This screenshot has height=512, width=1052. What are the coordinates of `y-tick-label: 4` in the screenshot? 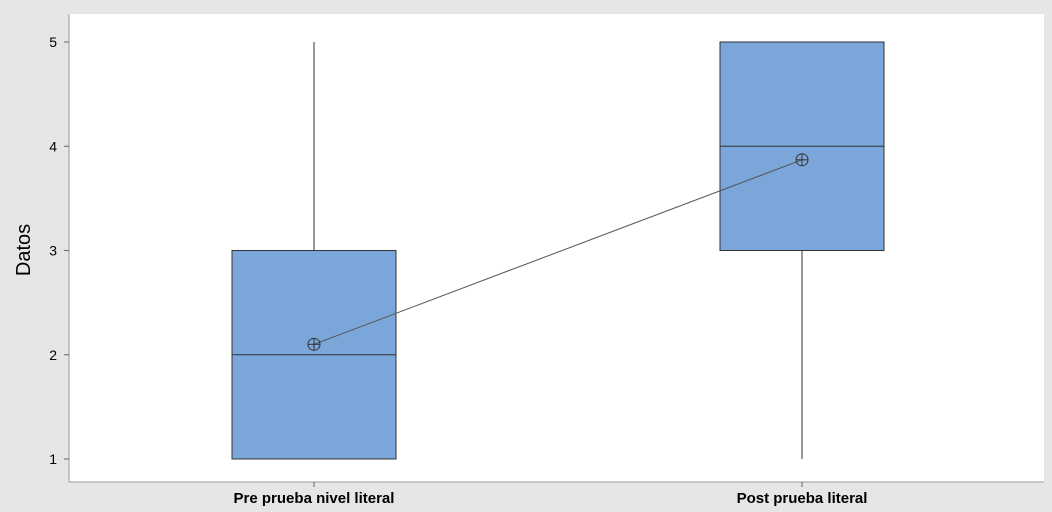 It's located at (53, 146).